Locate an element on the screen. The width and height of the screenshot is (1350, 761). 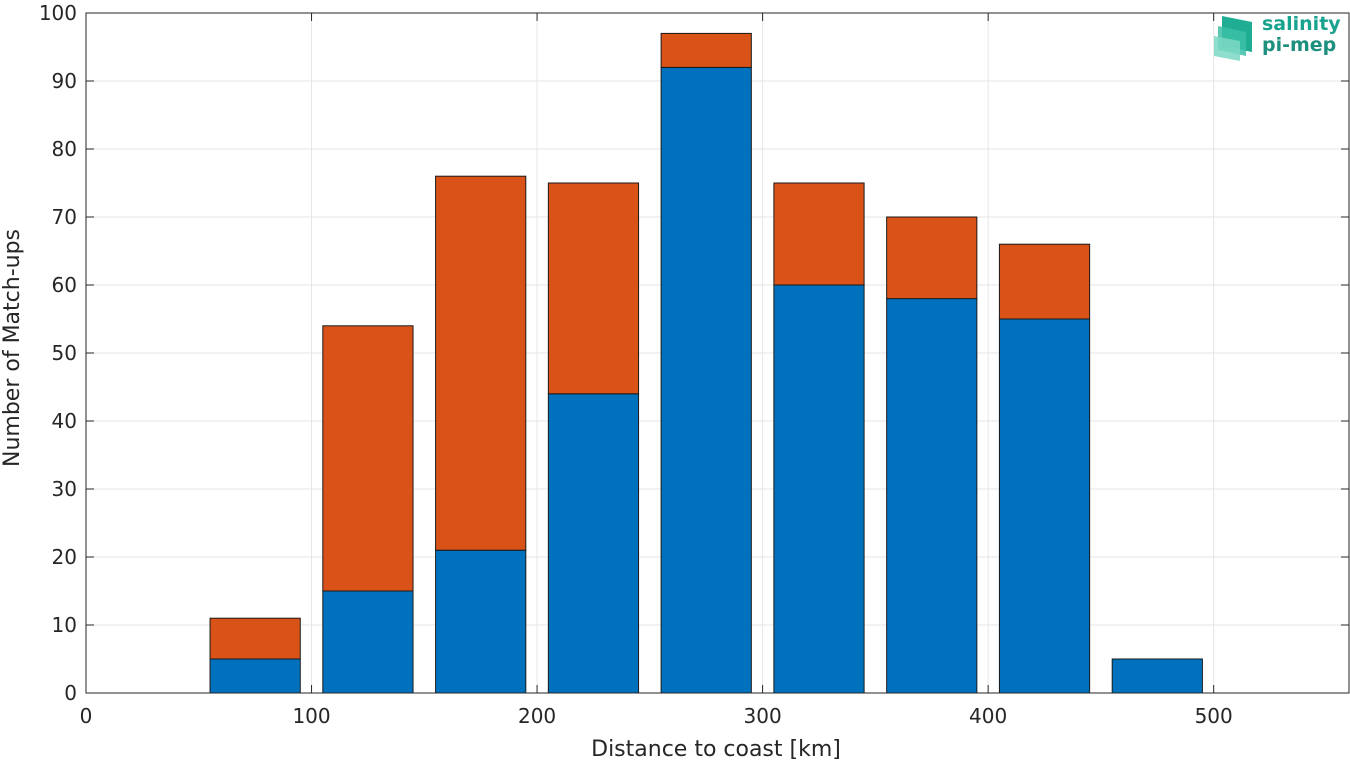
x-axis-label: Distance to coast [km] is located at coordinates (716, 749).